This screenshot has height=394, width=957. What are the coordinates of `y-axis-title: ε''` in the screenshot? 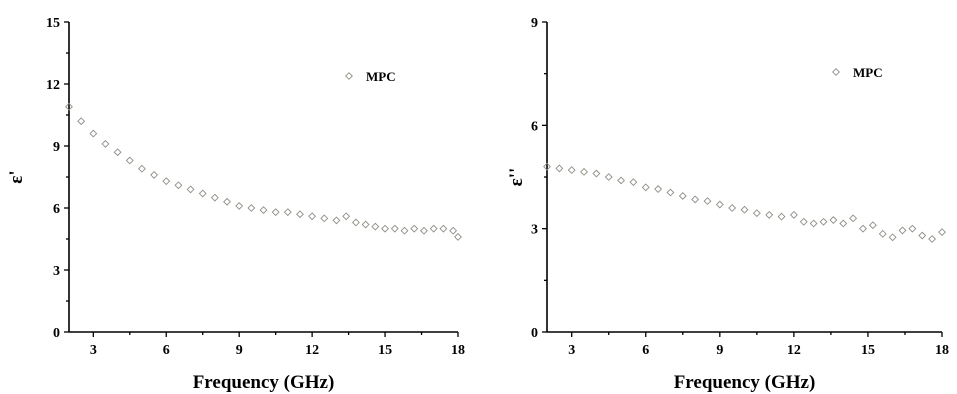 It's located at (516, 177).